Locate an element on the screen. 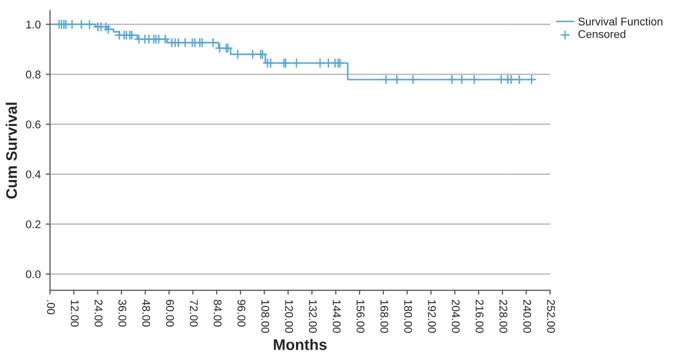 Image resolution: width=685 pixels, height=354 pixels. y-axis-title: Cum Survival is located at coordinates (11, 150).